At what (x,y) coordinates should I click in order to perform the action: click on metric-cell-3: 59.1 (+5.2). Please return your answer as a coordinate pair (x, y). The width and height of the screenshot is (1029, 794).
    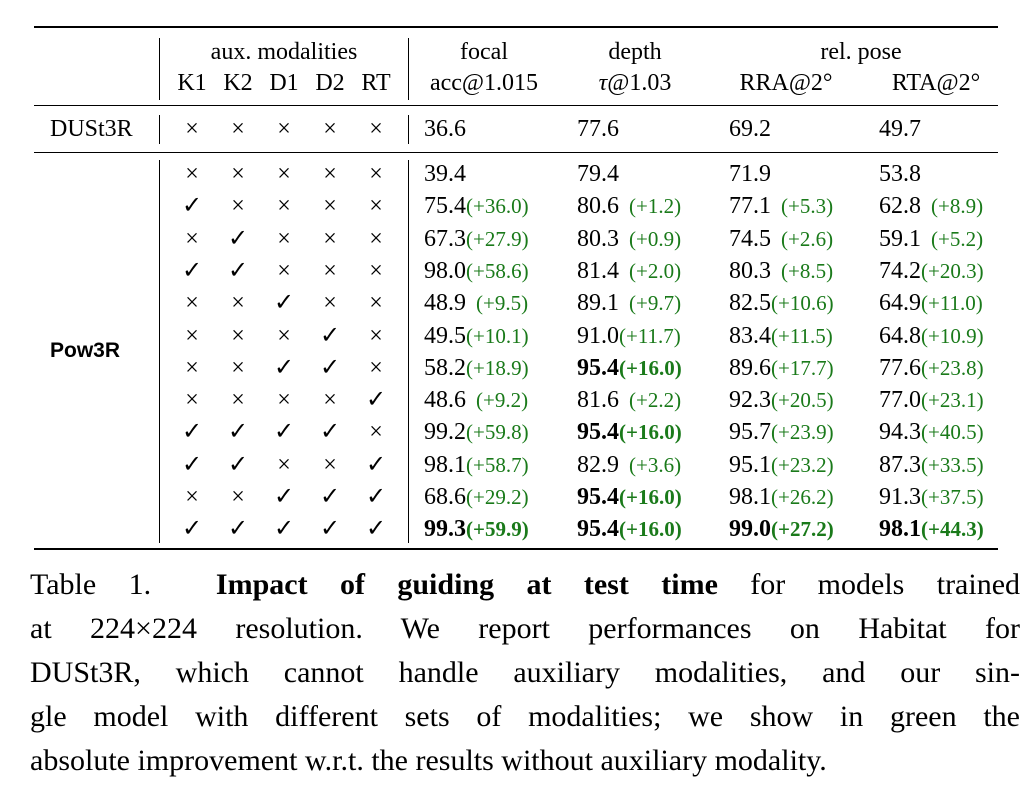
    Looking at the image, I should click on (931, 239).